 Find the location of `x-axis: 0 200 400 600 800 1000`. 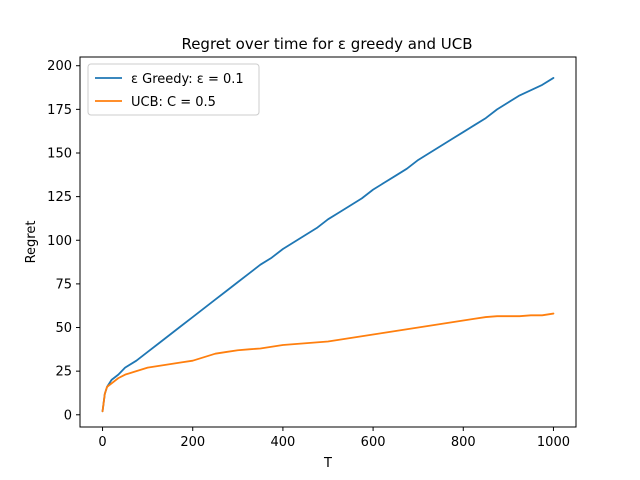

x-axis: 0 200 400 600 800 1000 is located at coordinates (334, 438).